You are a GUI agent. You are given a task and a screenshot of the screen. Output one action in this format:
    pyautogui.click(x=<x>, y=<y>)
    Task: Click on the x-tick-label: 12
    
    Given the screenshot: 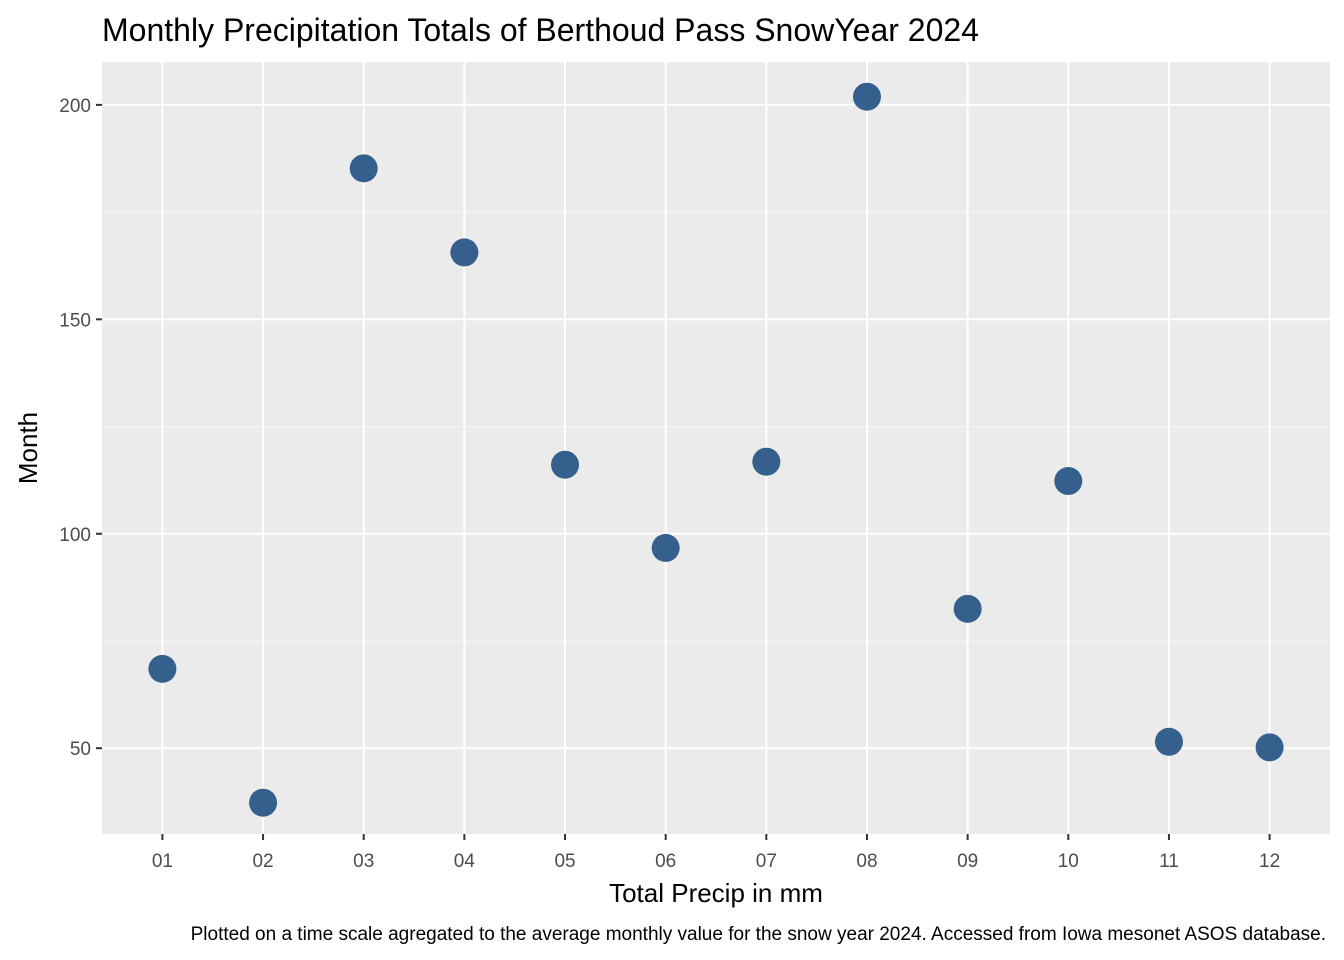 What is the action you would take?
    pyautogui.click(x=1269, y=861)
    